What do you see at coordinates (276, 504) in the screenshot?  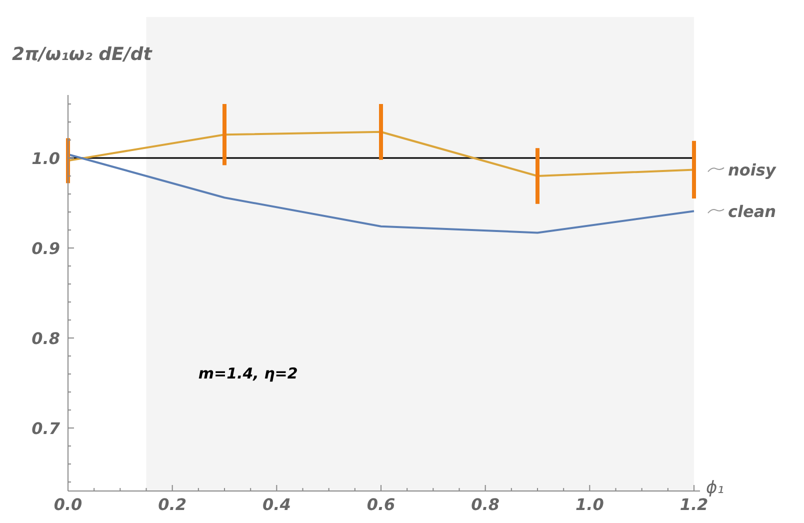 I see `x-tick-label: 0.4` at bounding box center [276, 504].